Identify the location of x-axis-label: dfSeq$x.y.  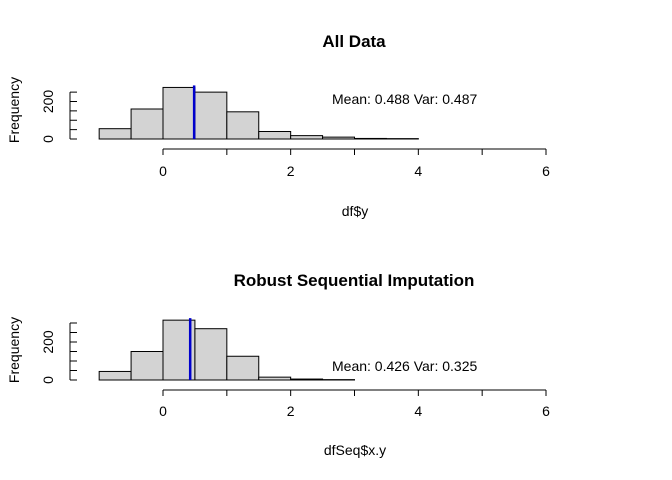
(355, 450).